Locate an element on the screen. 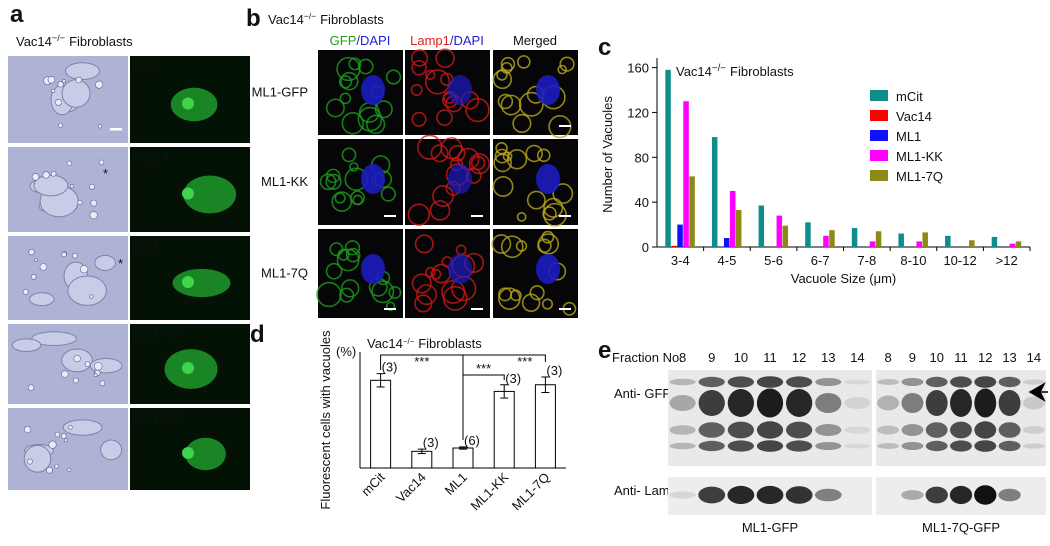 Image resolution: width=1050 pixels, height=546 pixels. x-tick-label: 4-5 is located at coordinates (727, 260).